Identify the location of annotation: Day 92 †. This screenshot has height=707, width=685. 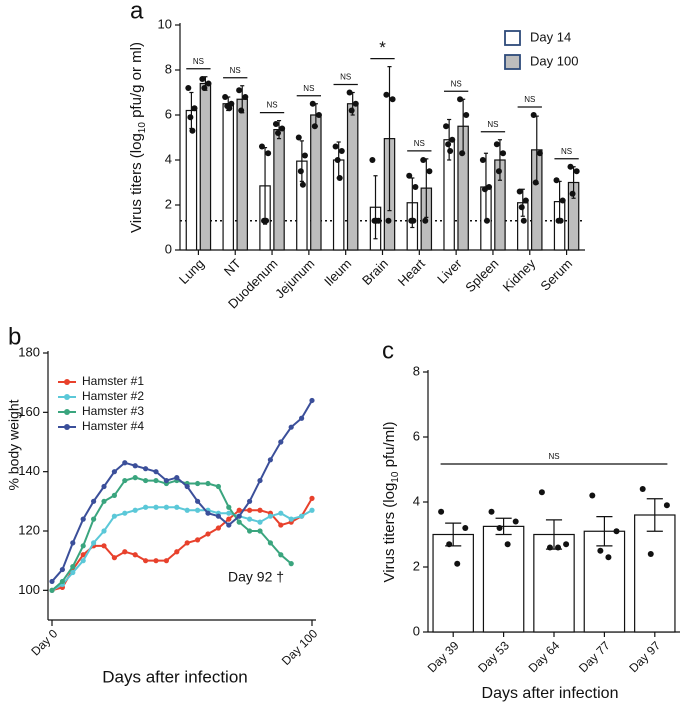
(256, 577).